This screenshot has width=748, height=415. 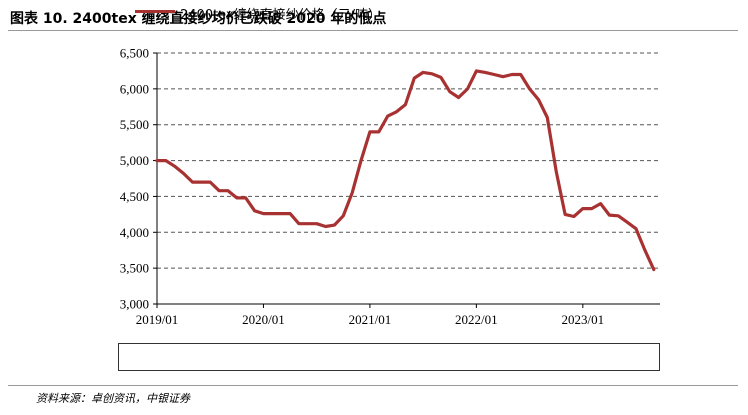 I want to click on x-axis-ticks: 2019/01 2020/01 2021/01 2022/01 2023/01, so click(x=370, y=315).